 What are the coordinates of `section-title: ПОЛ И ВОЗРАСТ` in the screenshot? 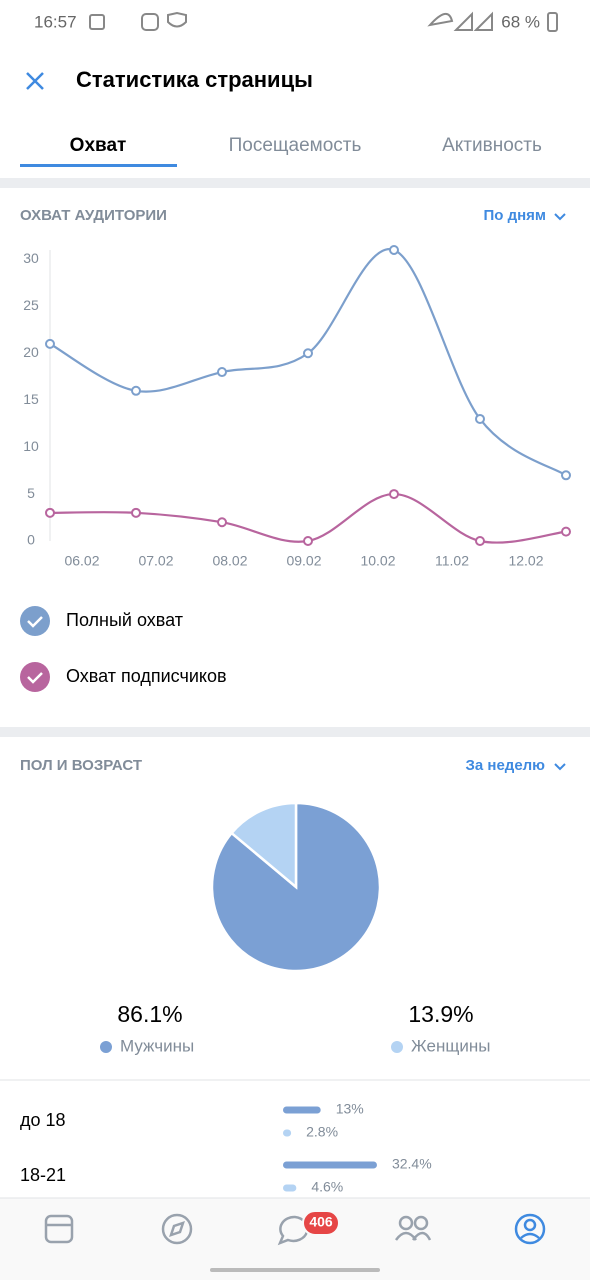 It's located at (81, 765).